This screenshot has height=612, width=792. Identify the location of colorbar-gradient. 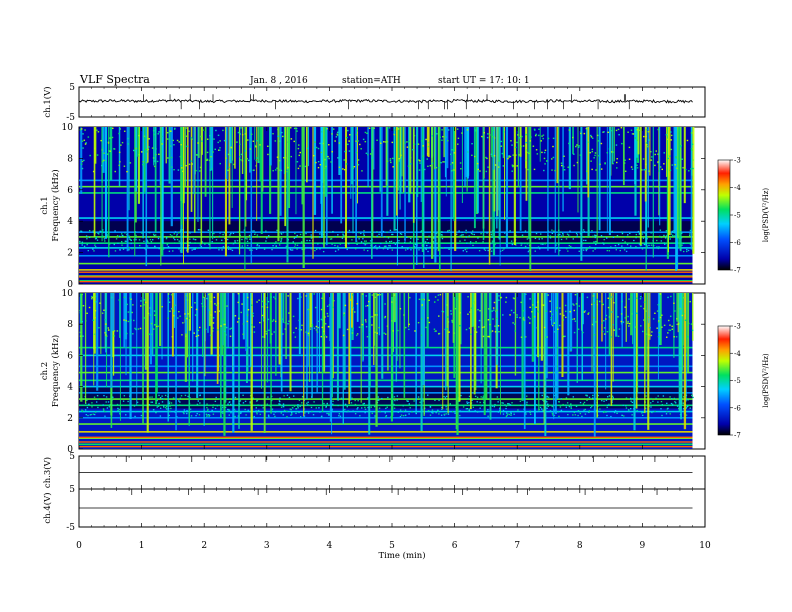
(724, 215).